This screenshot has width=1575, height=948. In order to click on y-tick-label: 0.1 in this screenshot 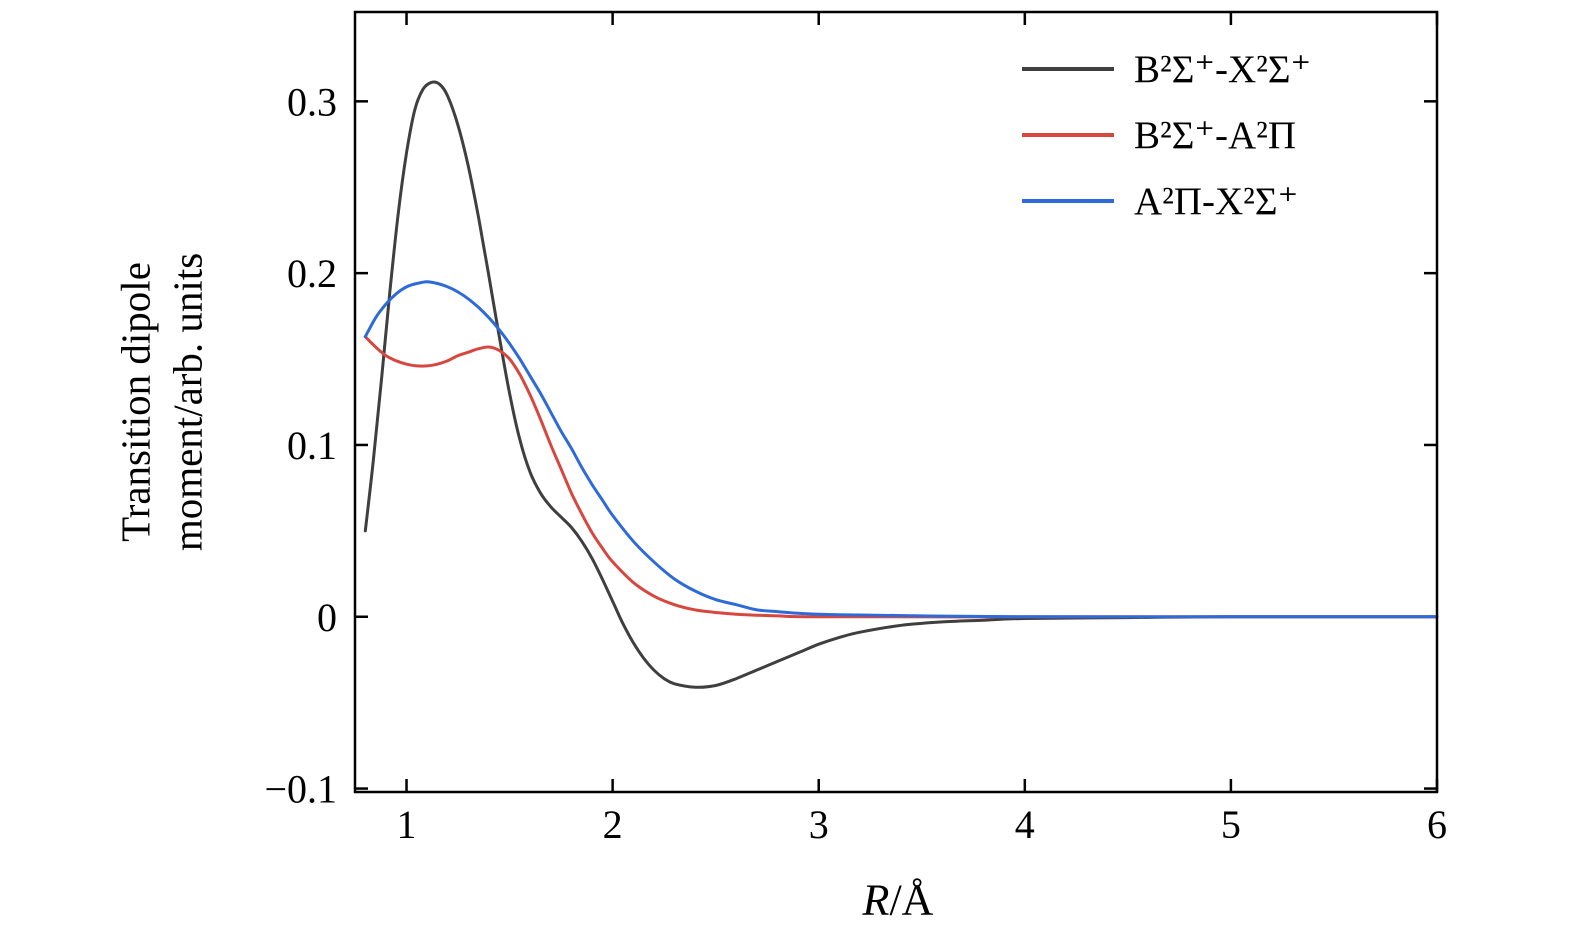, I will do `click(312, 445)`.